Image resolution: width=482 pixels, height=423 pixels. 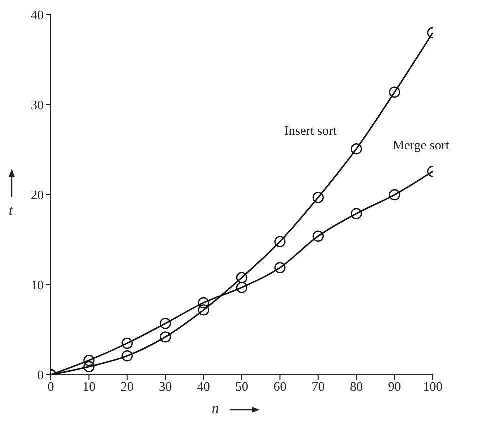 I want to click on series-label: Insert sort, so click(x=311, y=130).